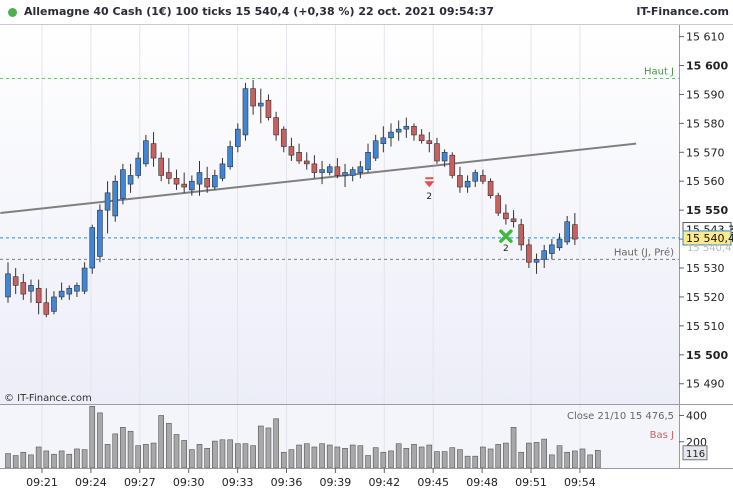 Image resolution: width=733 pixels, height=492 pixels. What do you see at coordinates (659, 72) in the screenshot?
I see `level-label: Haut J` at bounding box center [659, 72].